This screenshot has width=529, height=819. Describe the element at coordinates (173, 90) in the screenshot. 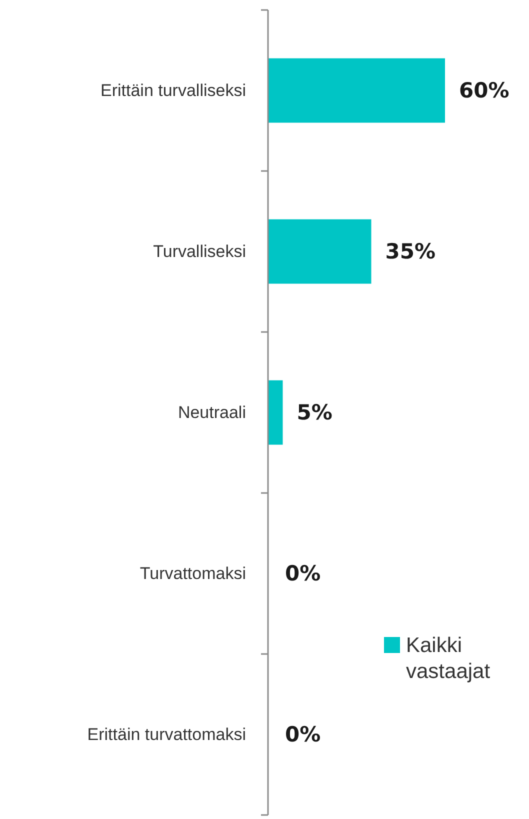

I see `y-tick-label: Erittäin turvalliseksi` at that location.